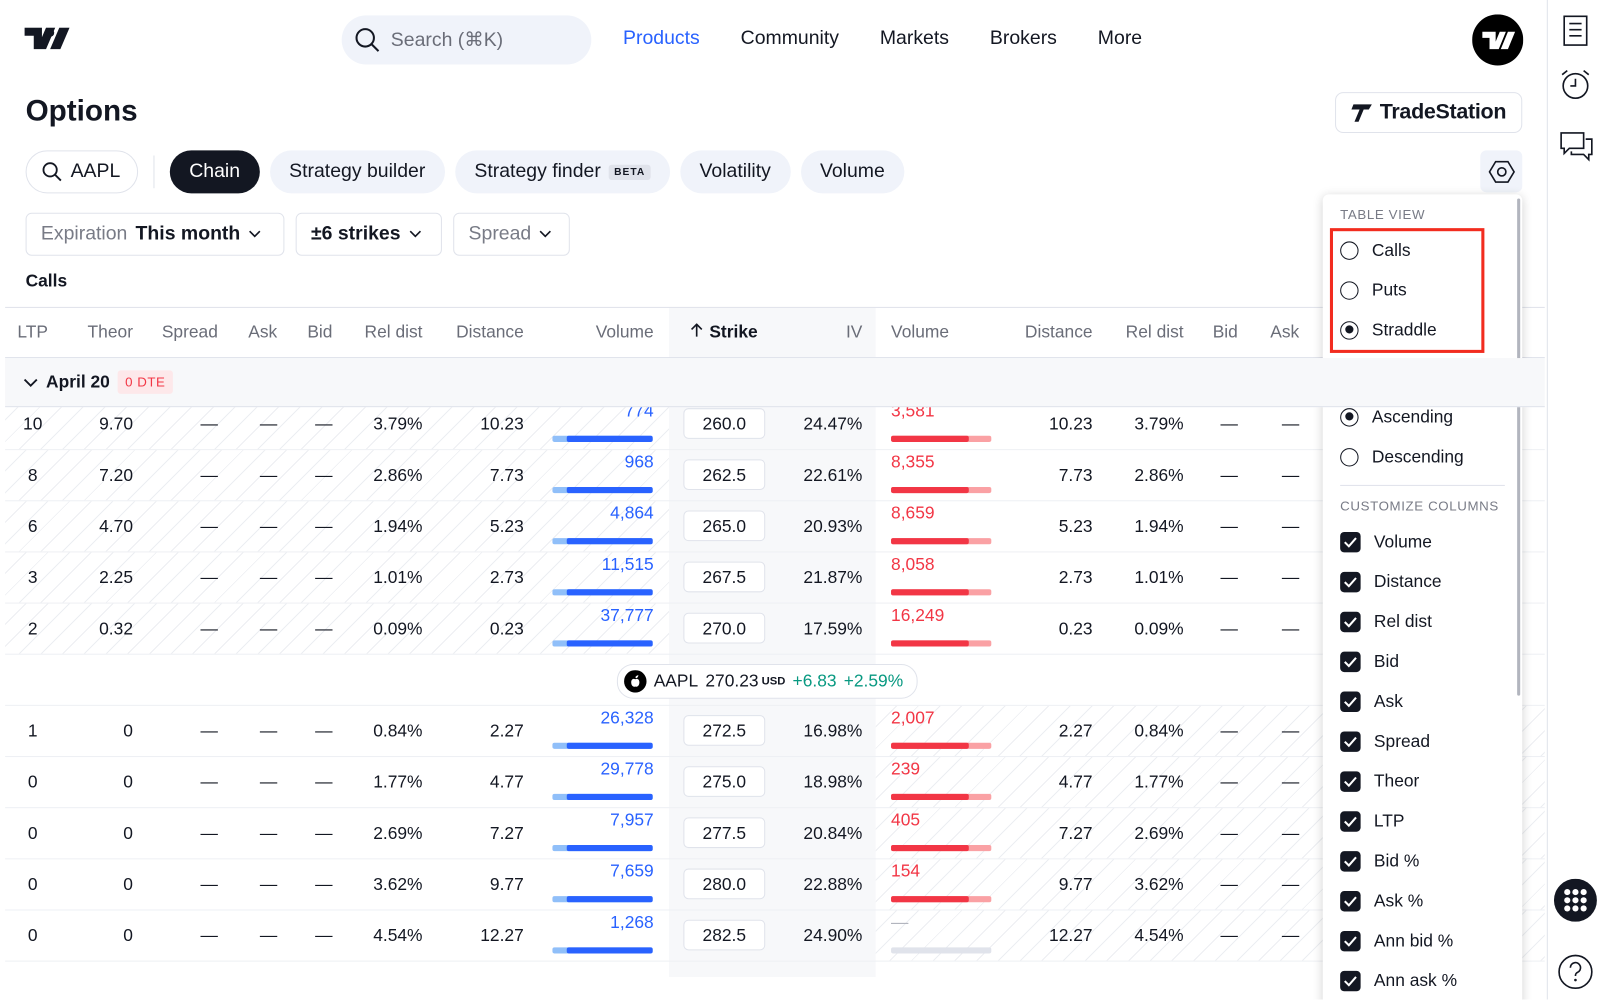  Describe the element at coordinates (82, 172) in the screenshot. I see `symbol-search: AAPL` at that location.